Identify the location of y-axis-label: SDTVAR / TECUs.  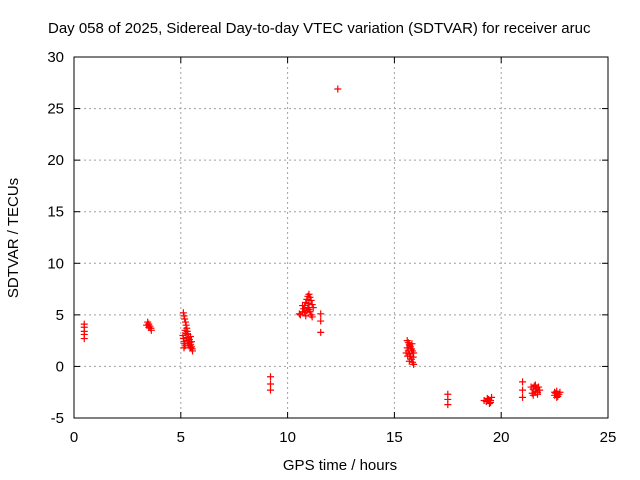
(13, 238).